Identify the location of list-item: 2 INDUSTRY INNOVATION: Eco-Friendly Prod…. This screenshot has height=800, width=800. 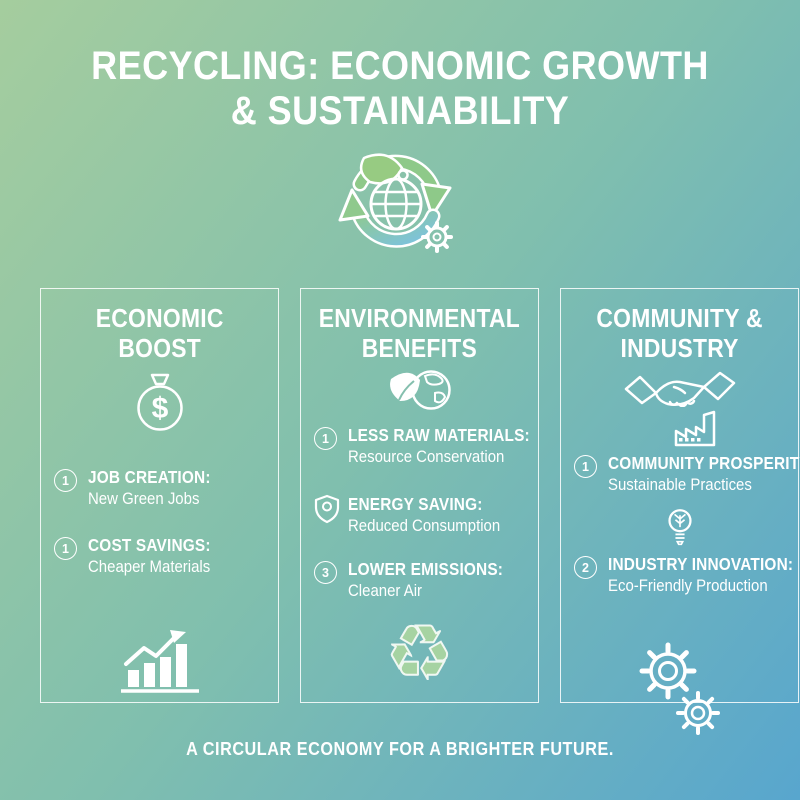
(679, 575).